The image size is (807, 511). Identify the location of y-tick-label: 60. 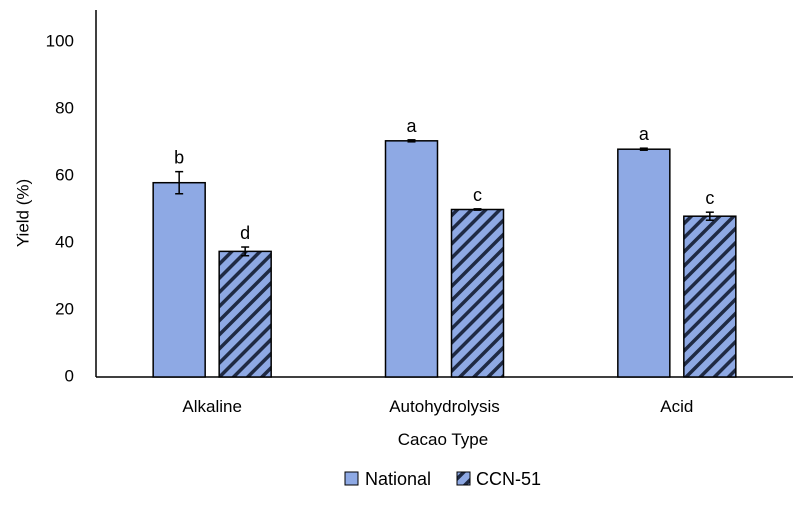
(64, 174).